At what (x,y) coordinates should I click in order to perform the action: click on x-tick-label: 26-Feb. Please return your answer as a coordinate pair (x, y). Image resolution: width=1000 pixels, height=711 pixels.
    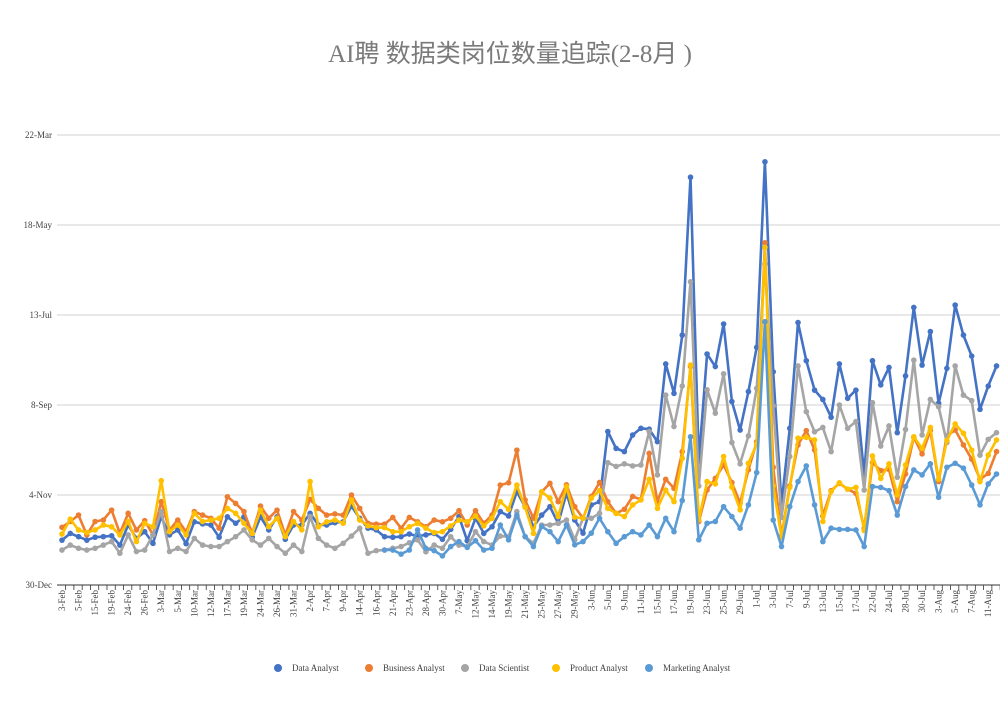
    Looking at the image, I should click on (145, 603).